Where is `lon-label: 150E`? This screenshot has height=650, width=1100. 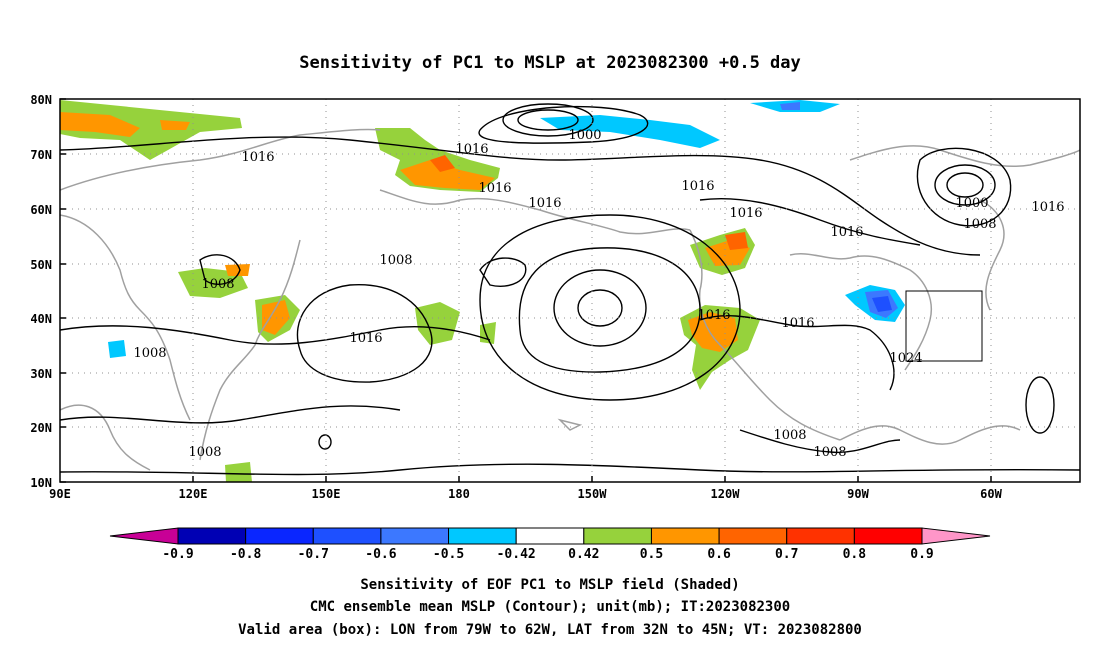
lon-label: 150E is located at coordinates (326, 494).